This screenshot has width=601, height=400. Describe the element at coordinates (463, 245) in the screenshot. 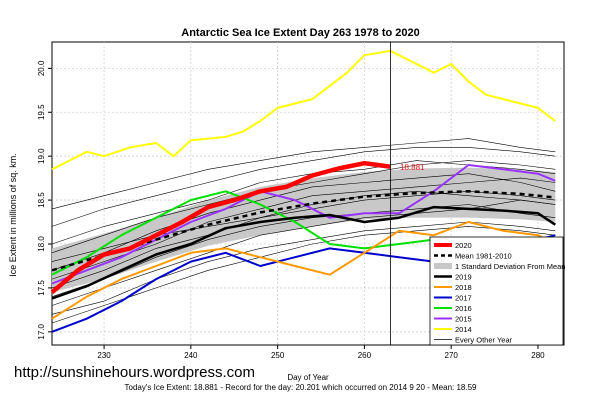

I see `legend-label: 2020` at that location.